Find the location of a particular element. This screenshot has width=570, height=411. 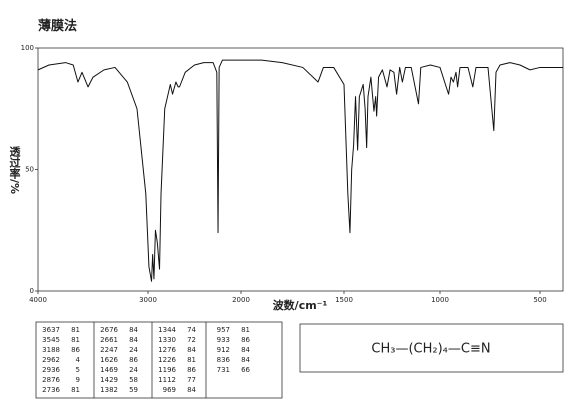

peak-wavenumber: 1344 is located at coordinates (167, 330).